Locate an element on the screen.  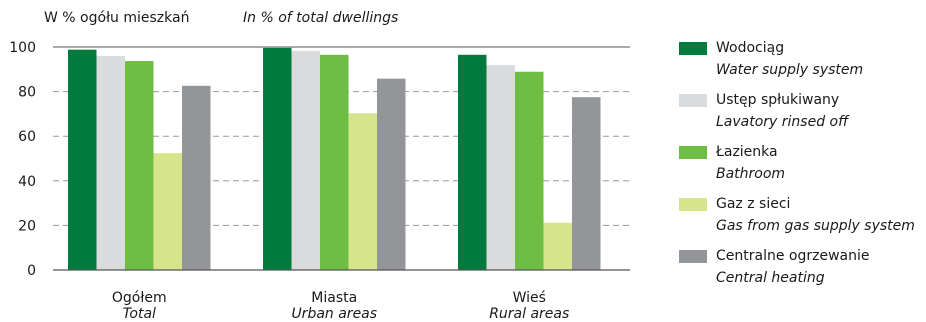
x-tick-label-2: Miasta is located at coordinates (334, 298).